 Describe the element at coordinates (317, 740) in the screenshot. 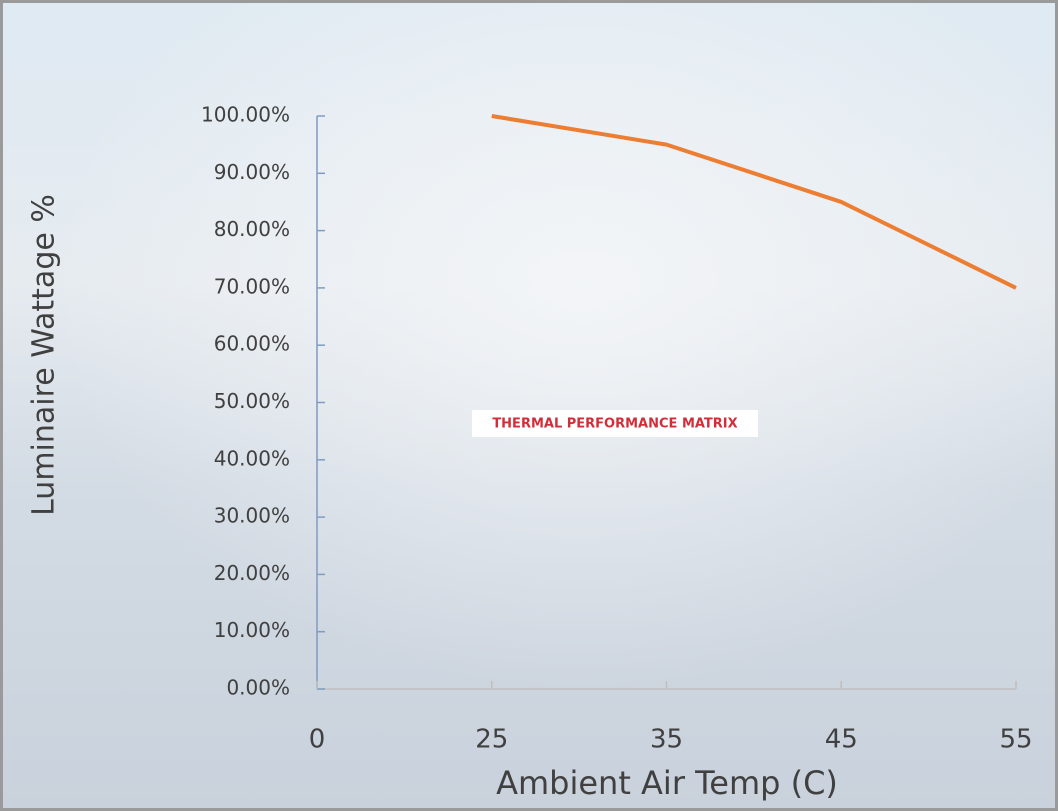

I see `x-tick-label: 0` at that location.